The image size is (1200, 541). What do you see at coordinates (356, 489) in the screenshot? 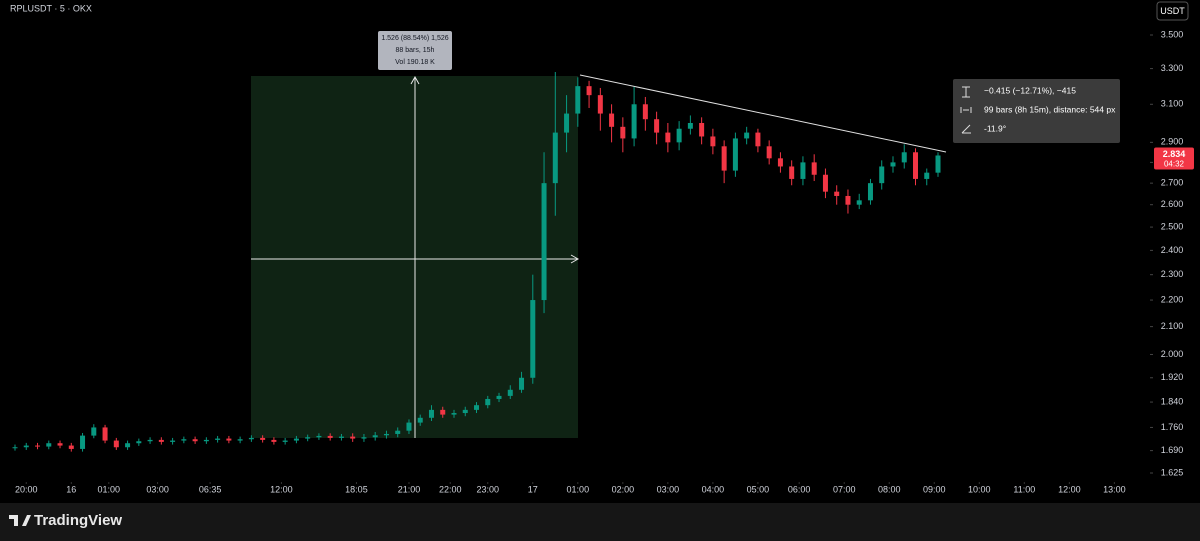
I see `x-tick-label: 18:05` at bounding box center [356, 489].